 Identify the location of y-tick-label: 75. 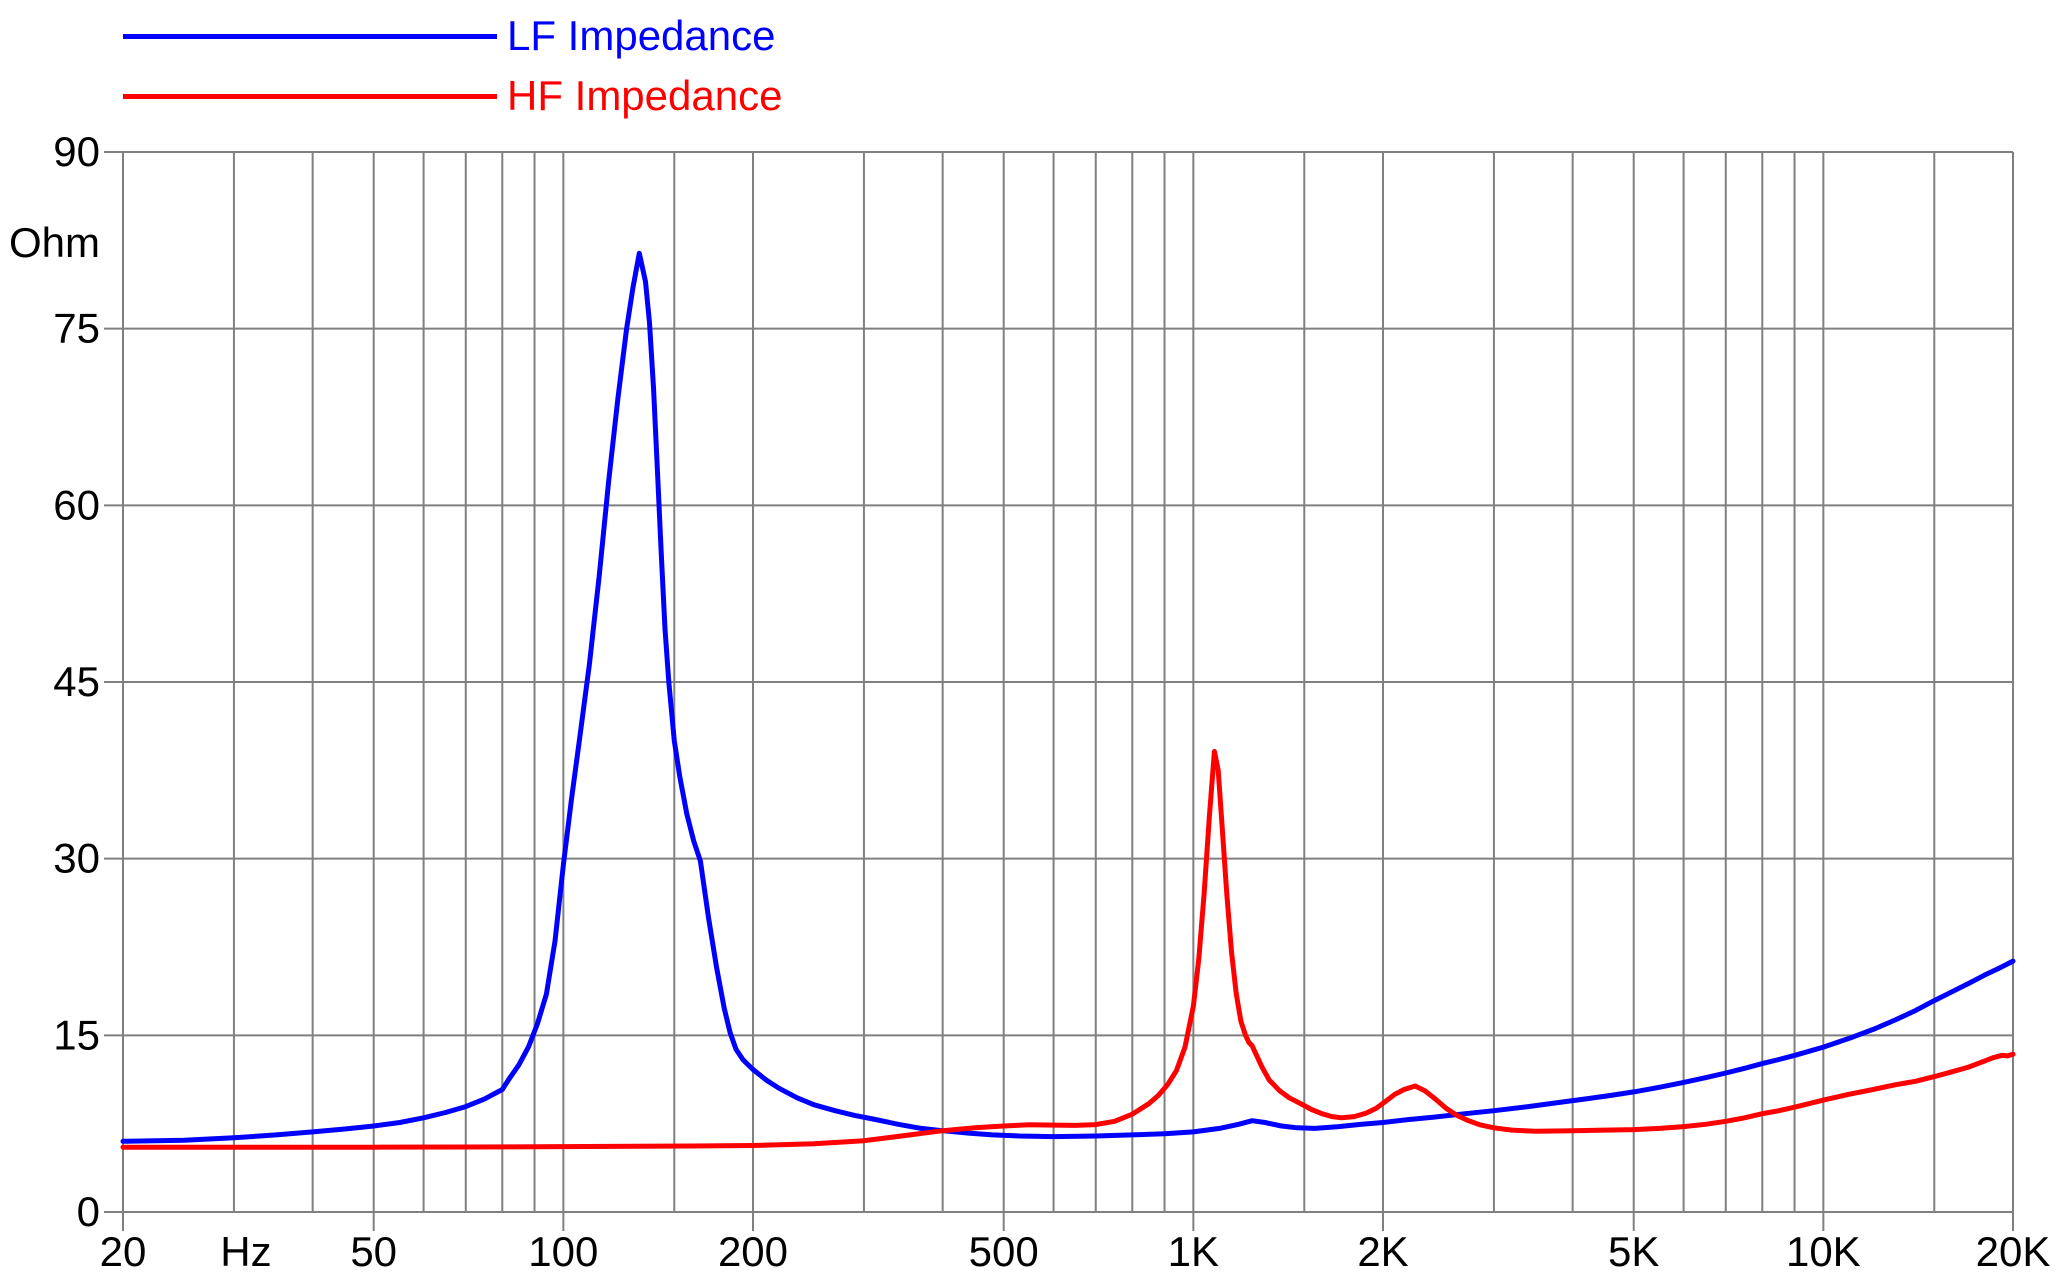
(76, 328).